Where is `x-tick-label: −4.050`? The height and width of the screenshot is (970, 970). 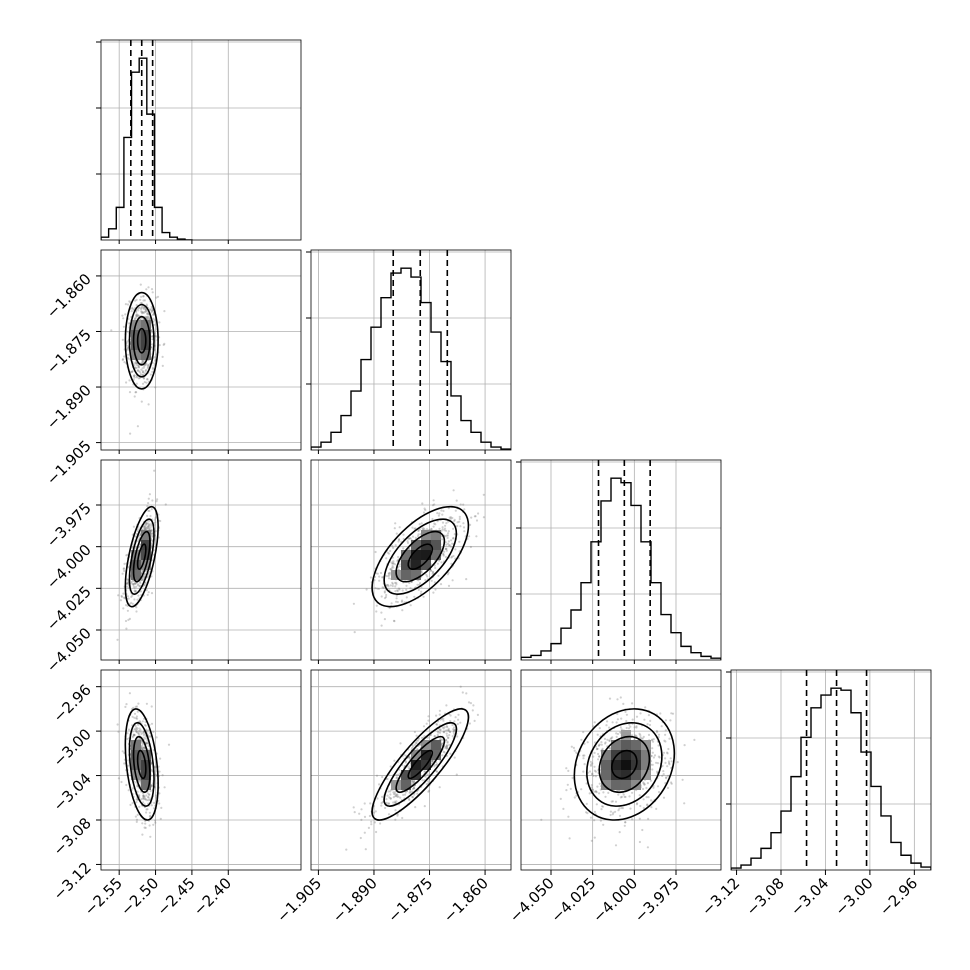
x-tick-label: −4.050 is located at coordinates (532, 900).